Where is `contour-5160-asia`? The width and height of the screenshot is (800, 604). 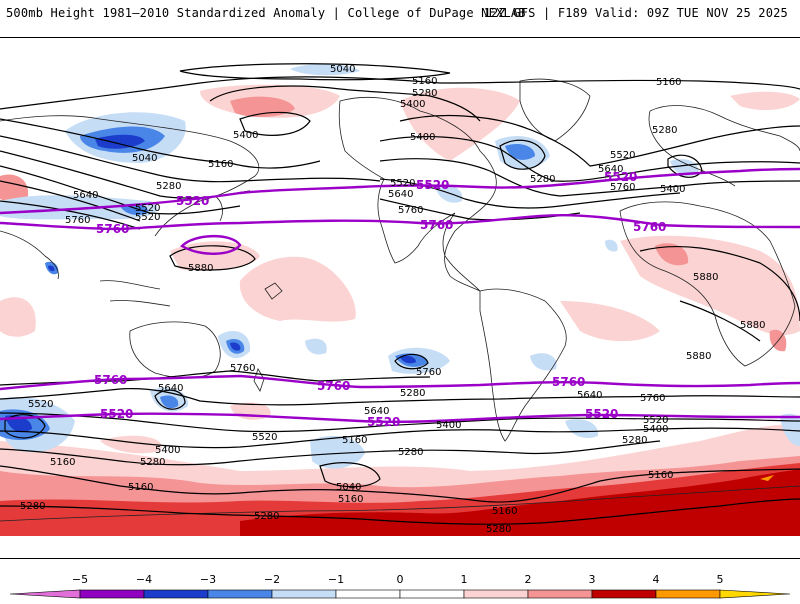 contour-5160-asia is located at coordinates (160, 143).